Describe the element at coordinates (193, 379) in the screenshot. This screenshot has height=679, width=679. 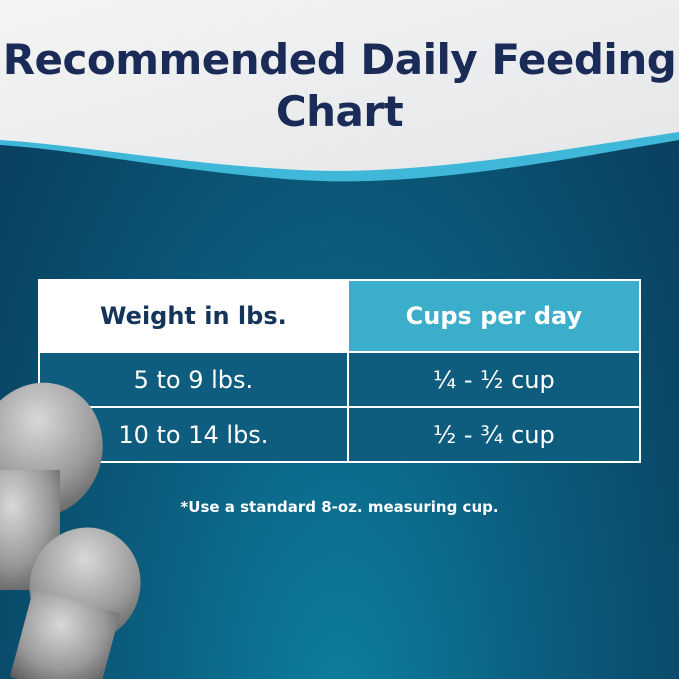
I see `cell-weight: 5 to 9 lbs.` at that location.